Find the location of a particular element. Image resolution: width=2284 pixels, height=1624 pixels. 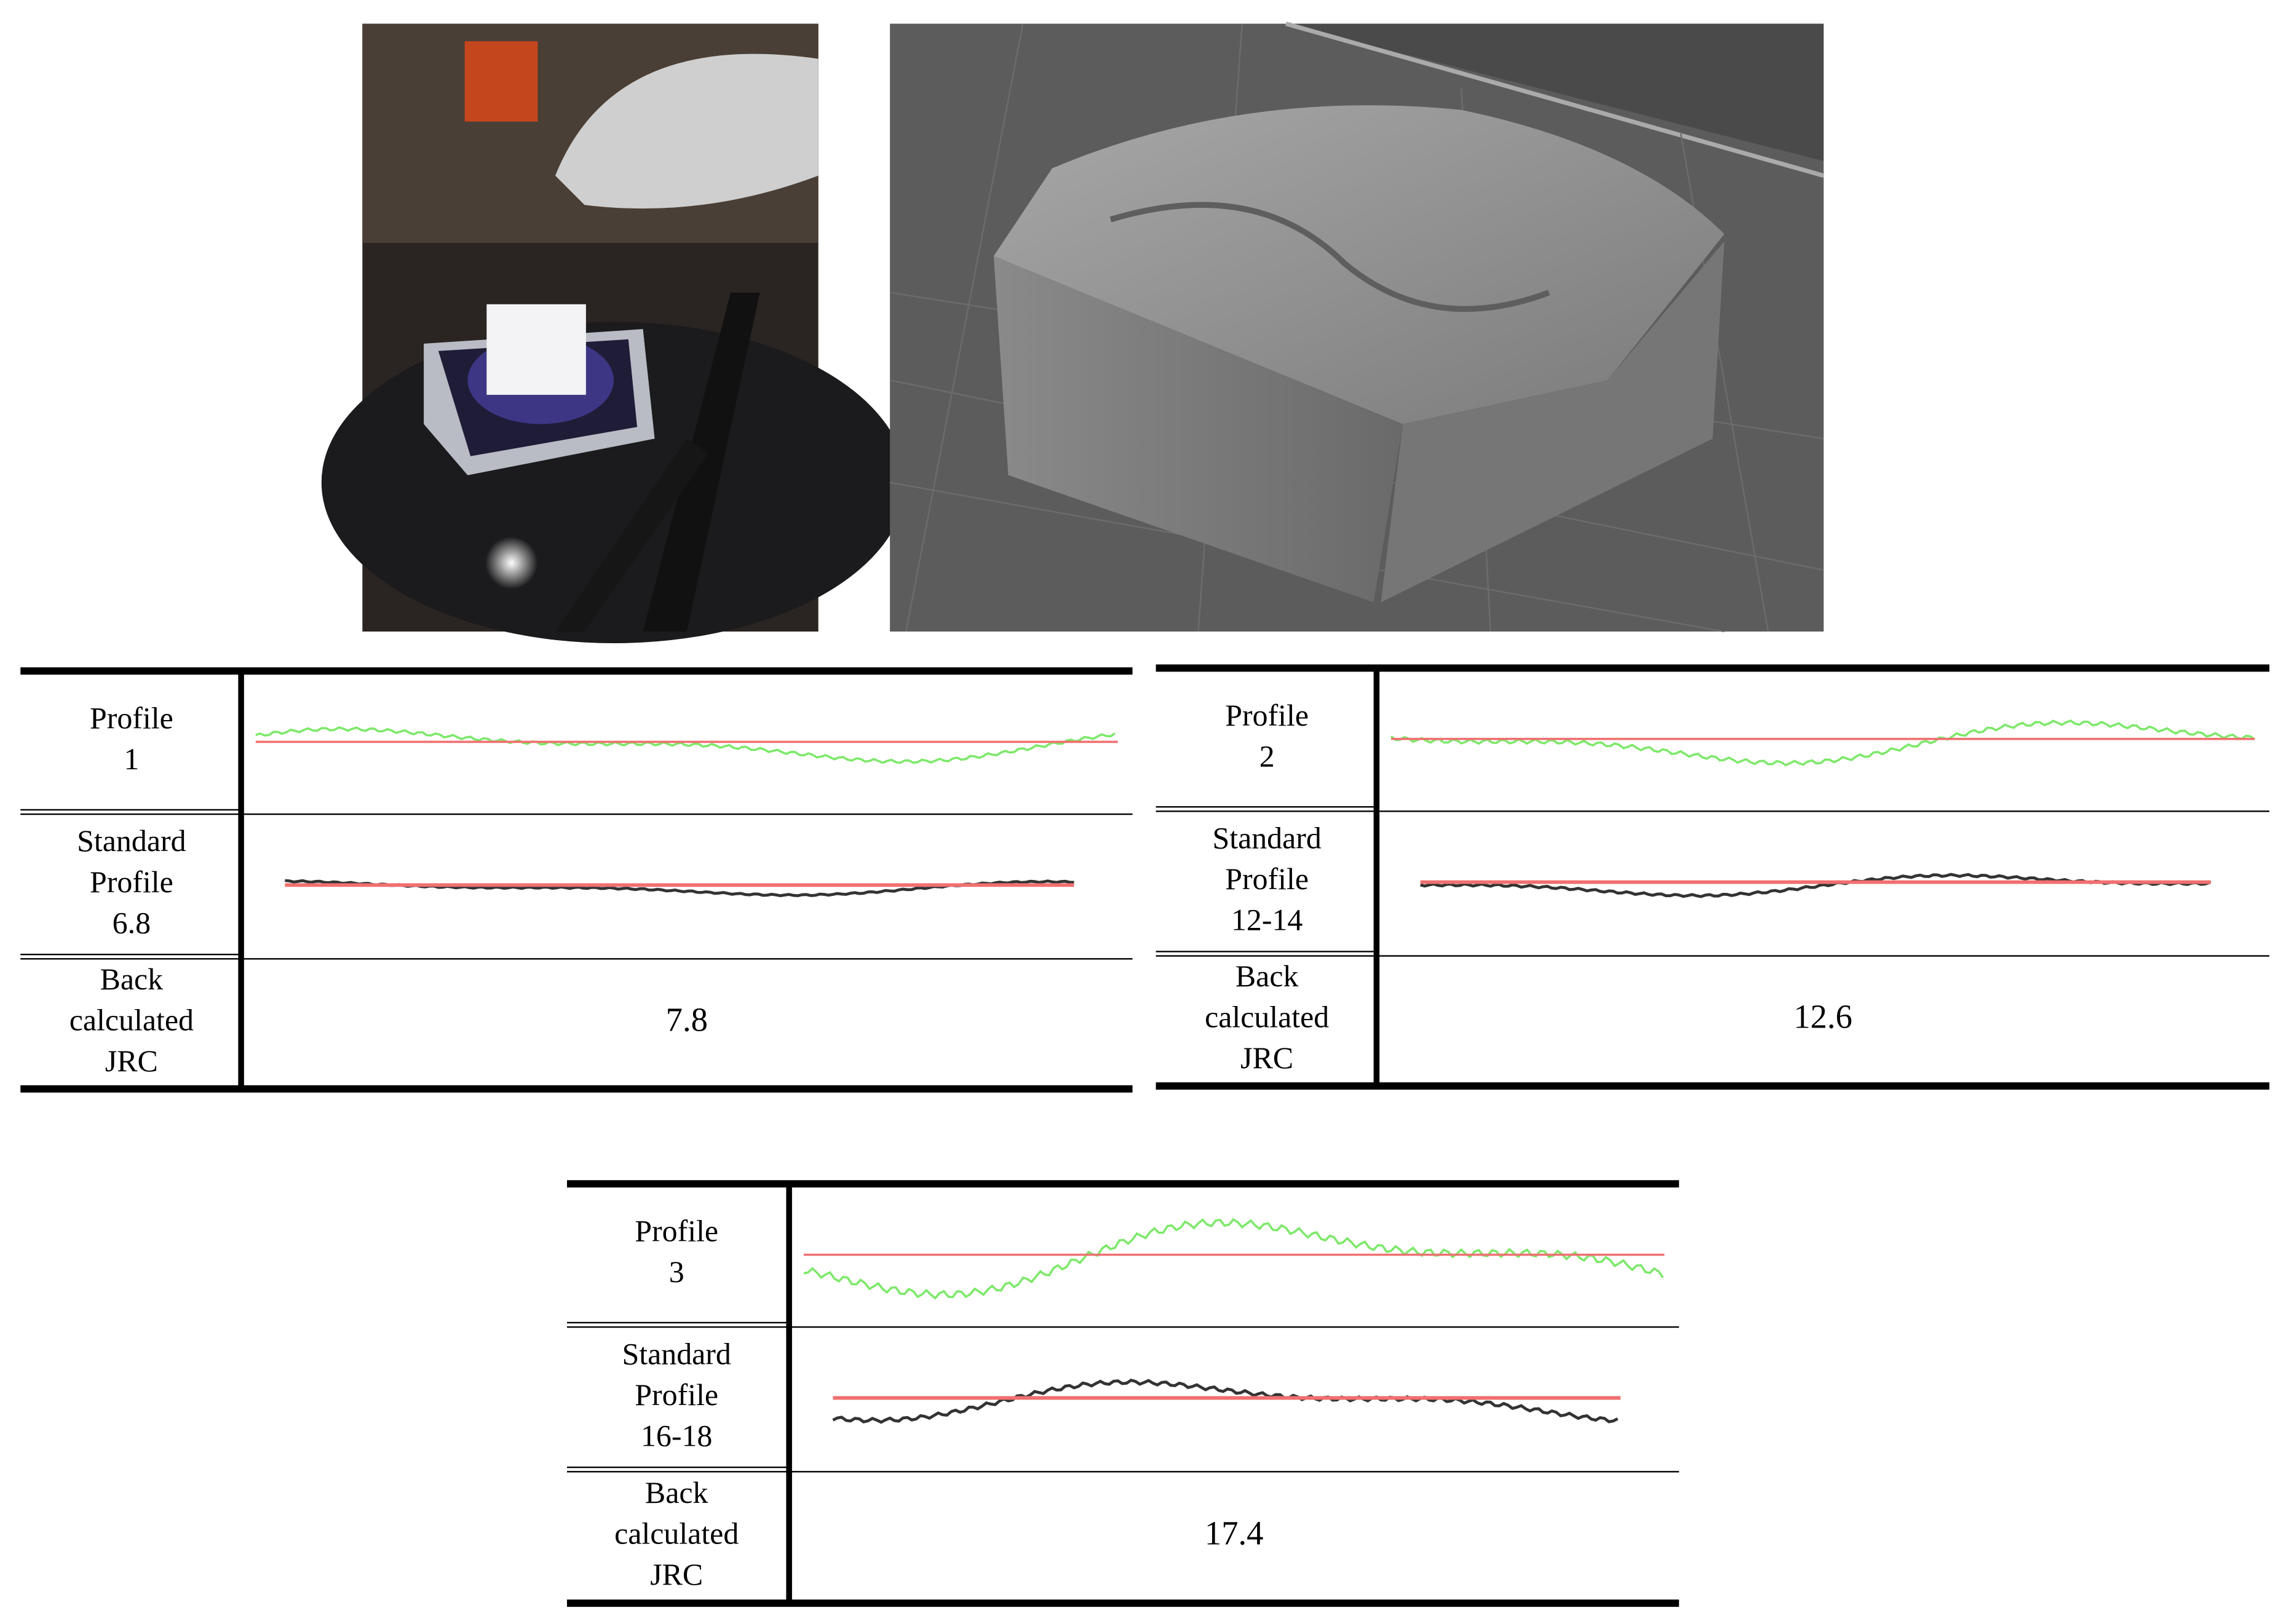

row-label: 6.8 is located at coordinates (132, 923).